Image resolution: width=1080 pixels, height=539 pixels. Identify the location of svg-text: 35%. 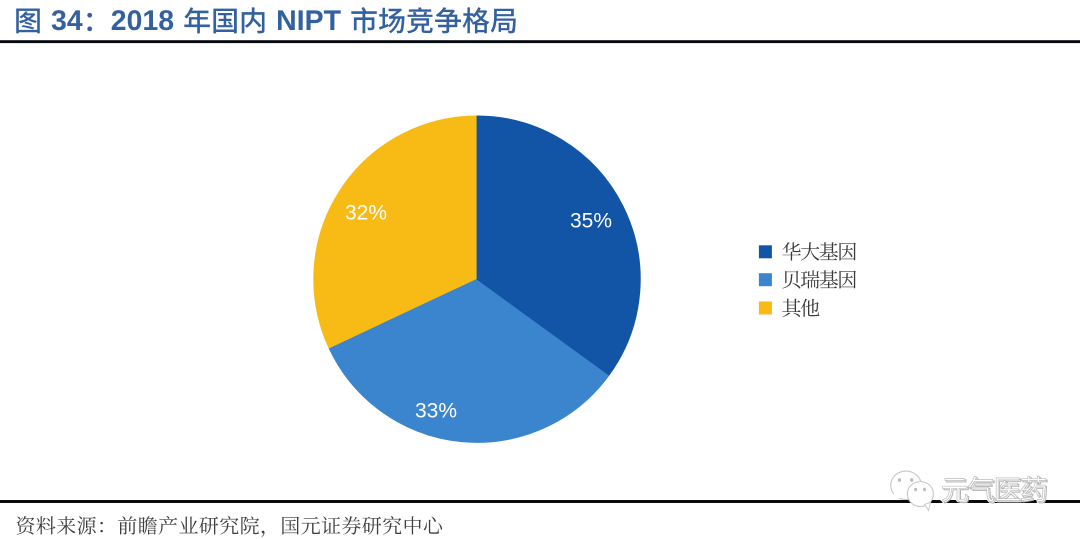
(591, 221).